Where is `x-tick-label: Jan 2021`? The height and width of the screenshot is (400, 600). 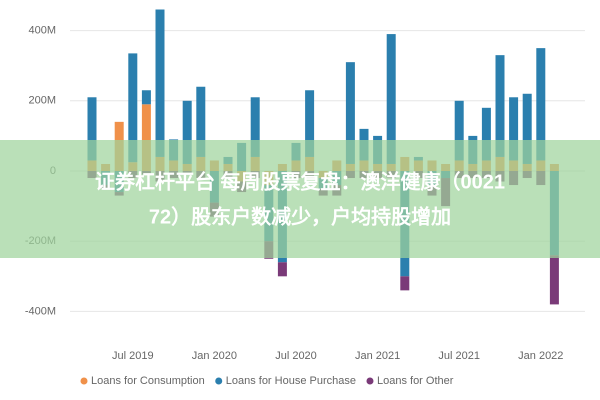 x-tick-label: Jan 2021 is located at coordinates (377, 356).